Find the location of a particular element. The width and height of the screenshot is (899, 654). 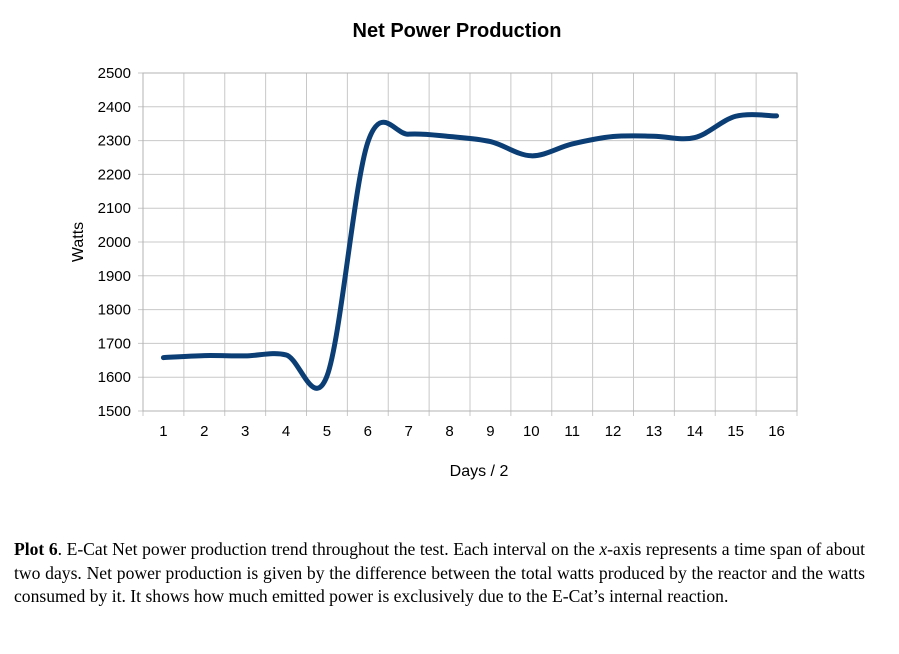

y-tick-label: 2400 is located at coordinates (114, 107).